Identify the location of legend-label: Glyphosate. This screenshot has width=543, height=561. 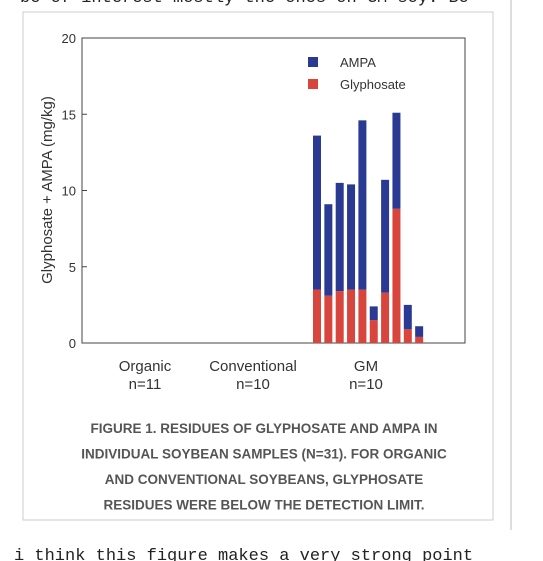
(373, 84).